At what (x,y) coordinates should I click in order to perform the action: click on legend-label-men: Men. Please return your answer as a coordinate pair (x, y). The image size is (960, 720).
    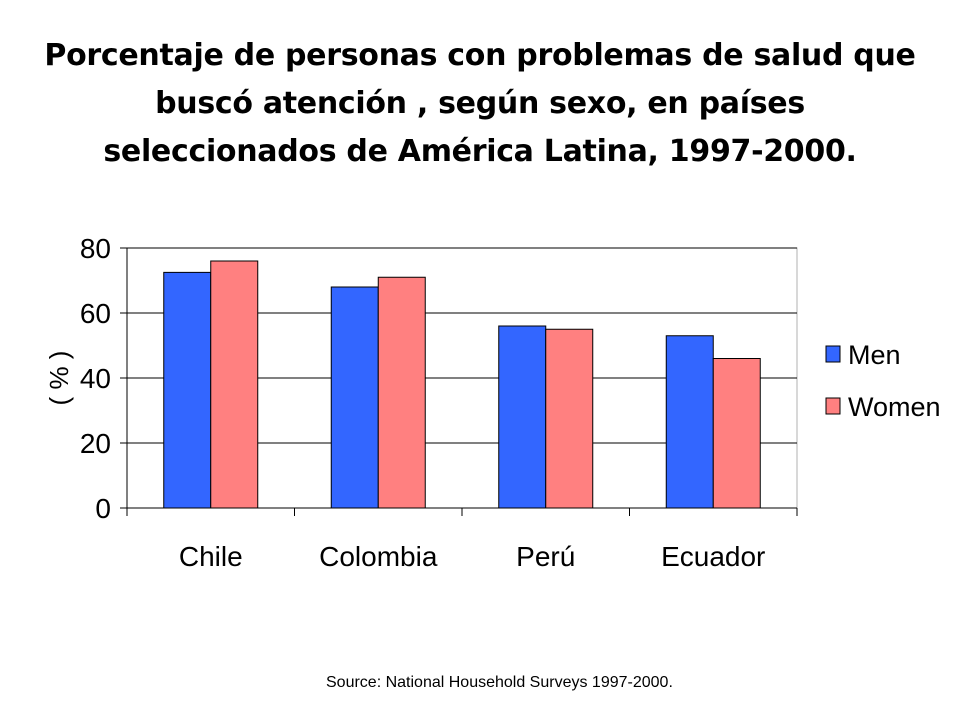
    Looking at the image, I should click on (874, 355).